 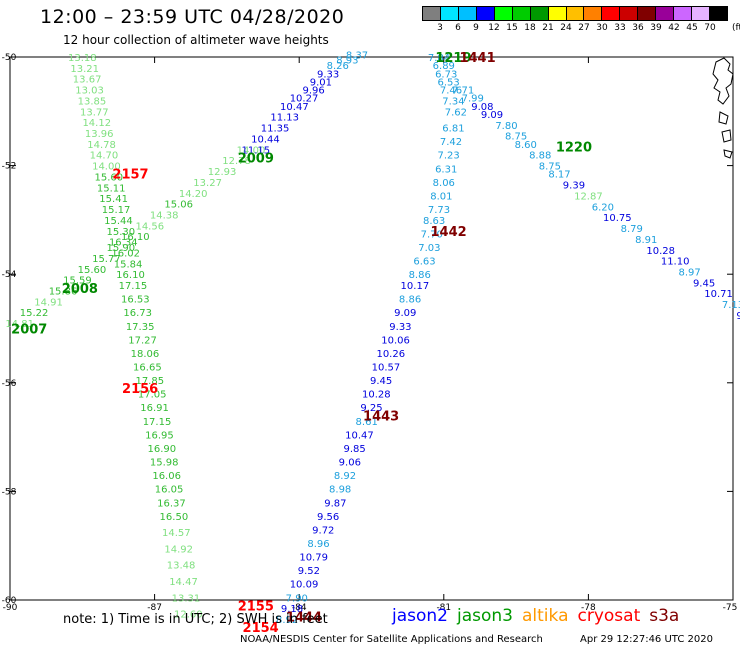 What do you see at coordinates (448, 156) in the screenshot?
I see `wave-height-value: 7.23` at bounding box center [448, 156].